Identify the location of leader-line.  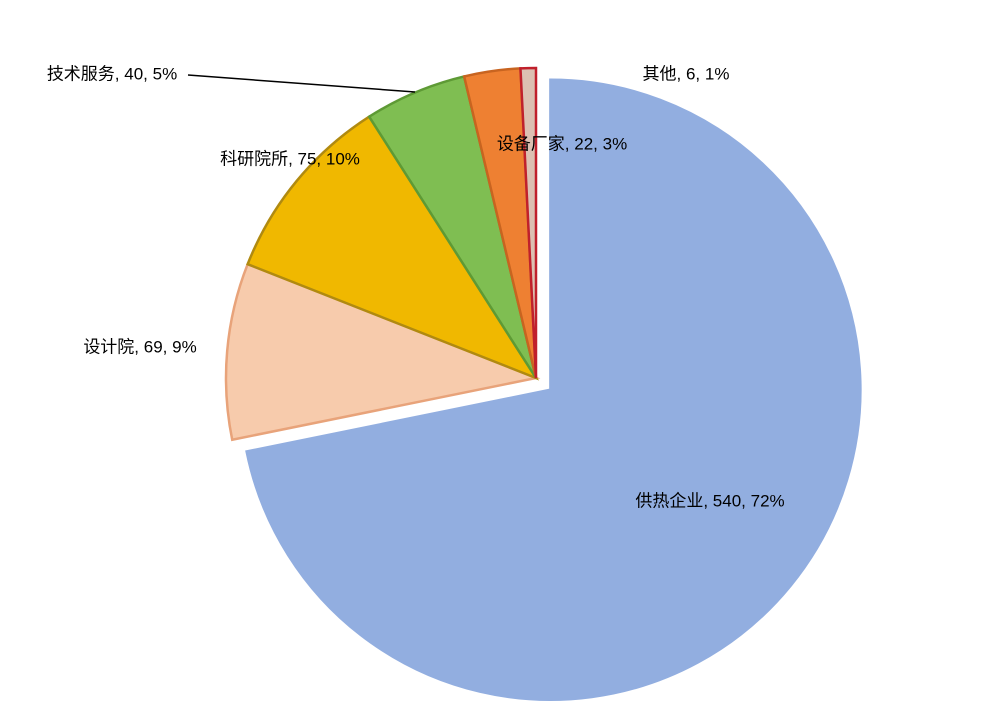
(301, 83).